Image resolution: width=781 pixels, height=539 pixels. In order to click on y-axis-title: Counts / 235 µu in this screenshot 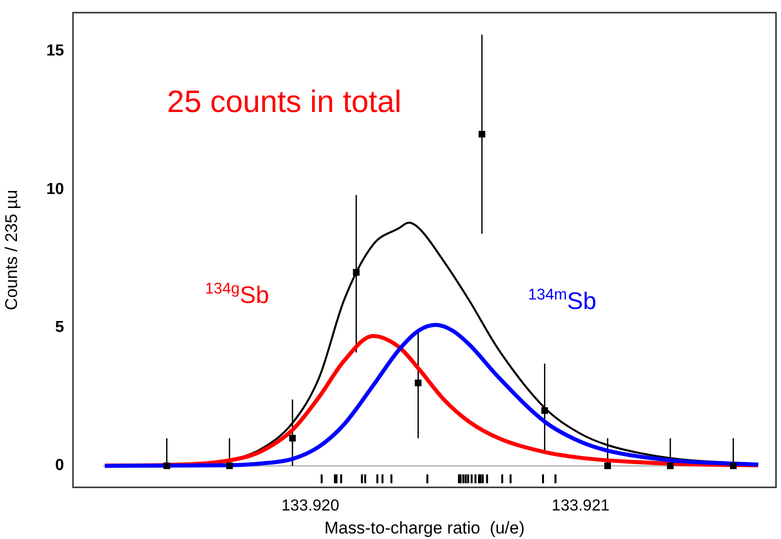, I will do `click(11, 250)`.